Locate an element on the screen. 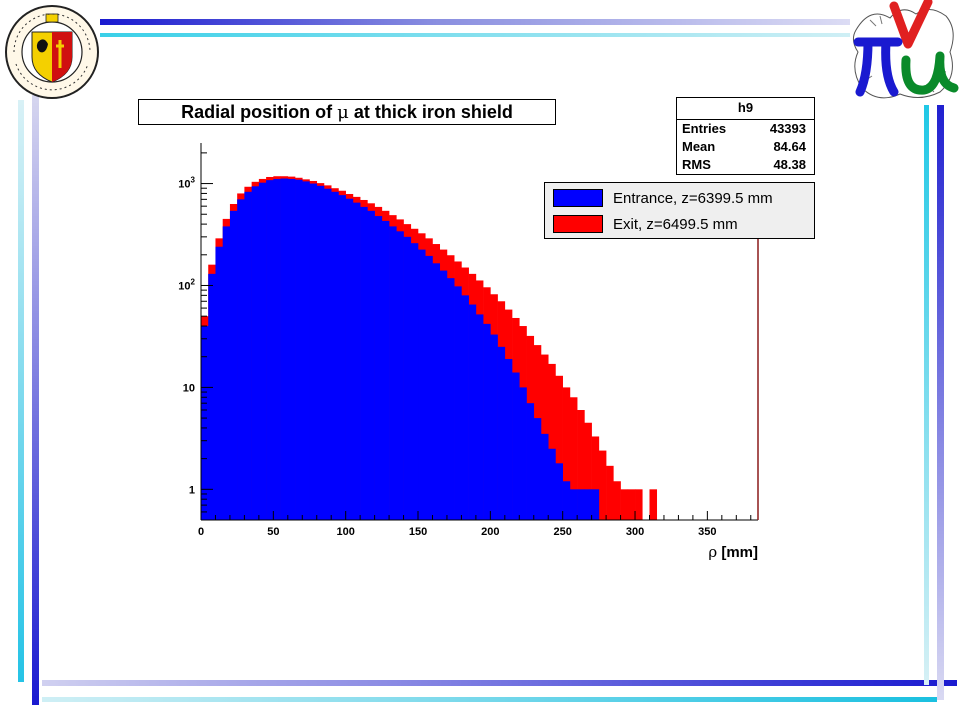 The height and width of the screenshot is (720, 960). x-tick-label: 250 is located at coordinates (563, 532).